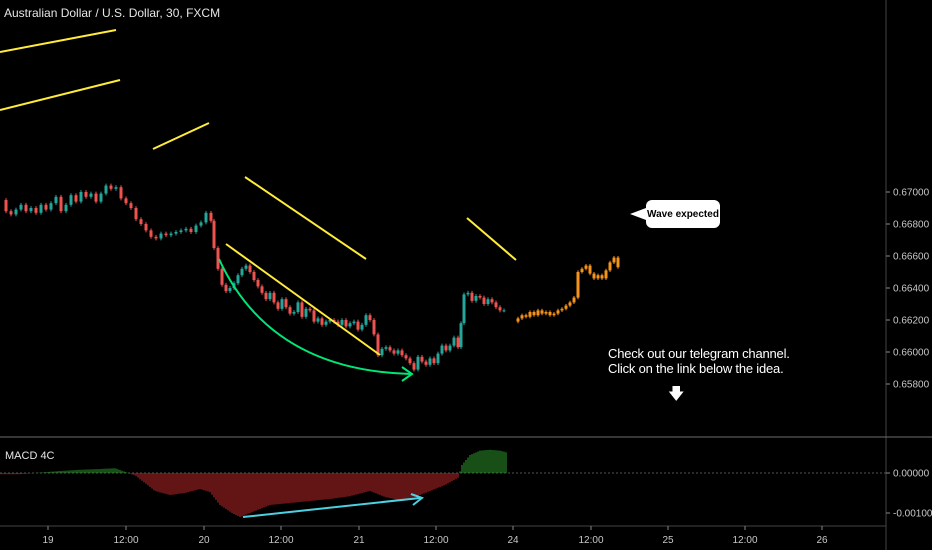  I want to click on curved-arrow, so click(314, 316).